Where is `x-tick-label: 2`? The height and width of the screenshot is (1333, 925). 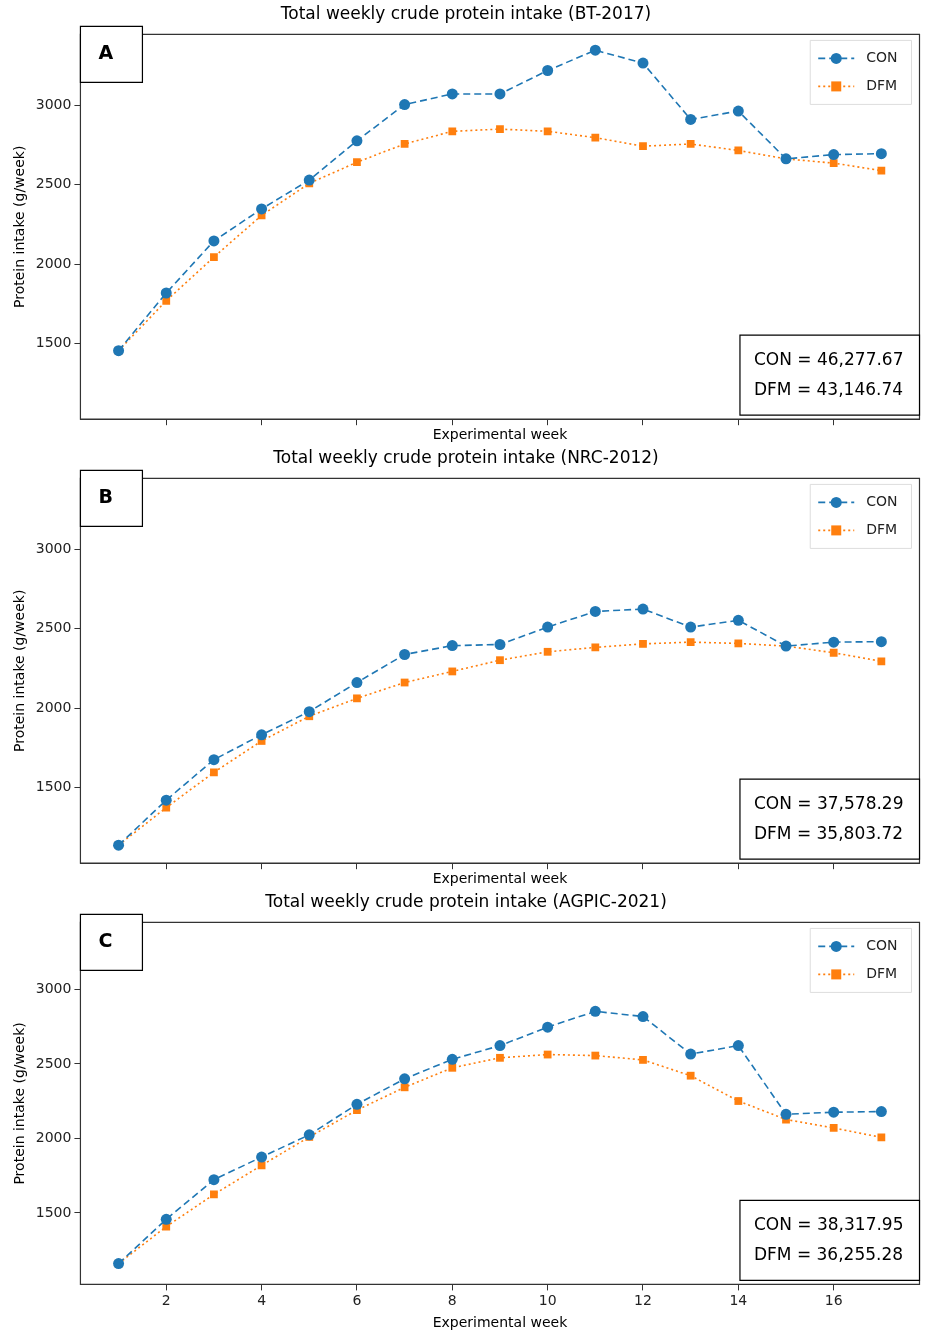
x-tick-label: 2 is located at coordinates (166, 1300).